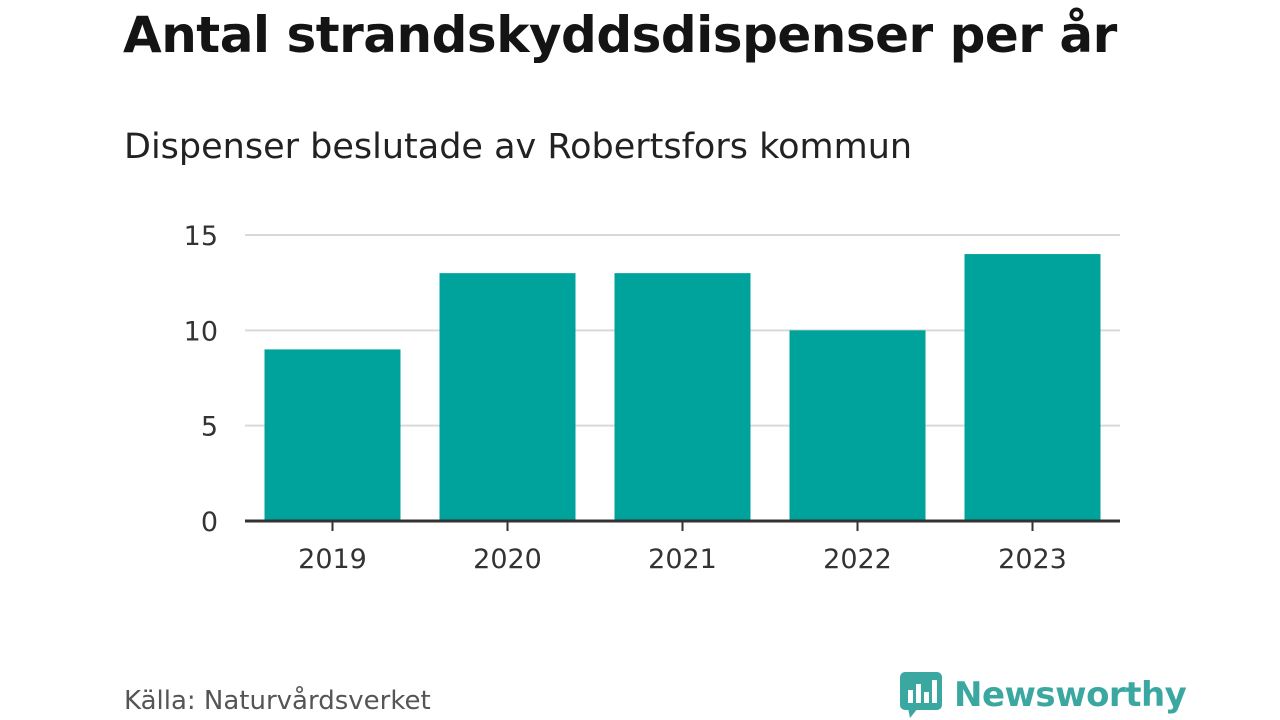  I want to click on x-axis, so click(682, 525).